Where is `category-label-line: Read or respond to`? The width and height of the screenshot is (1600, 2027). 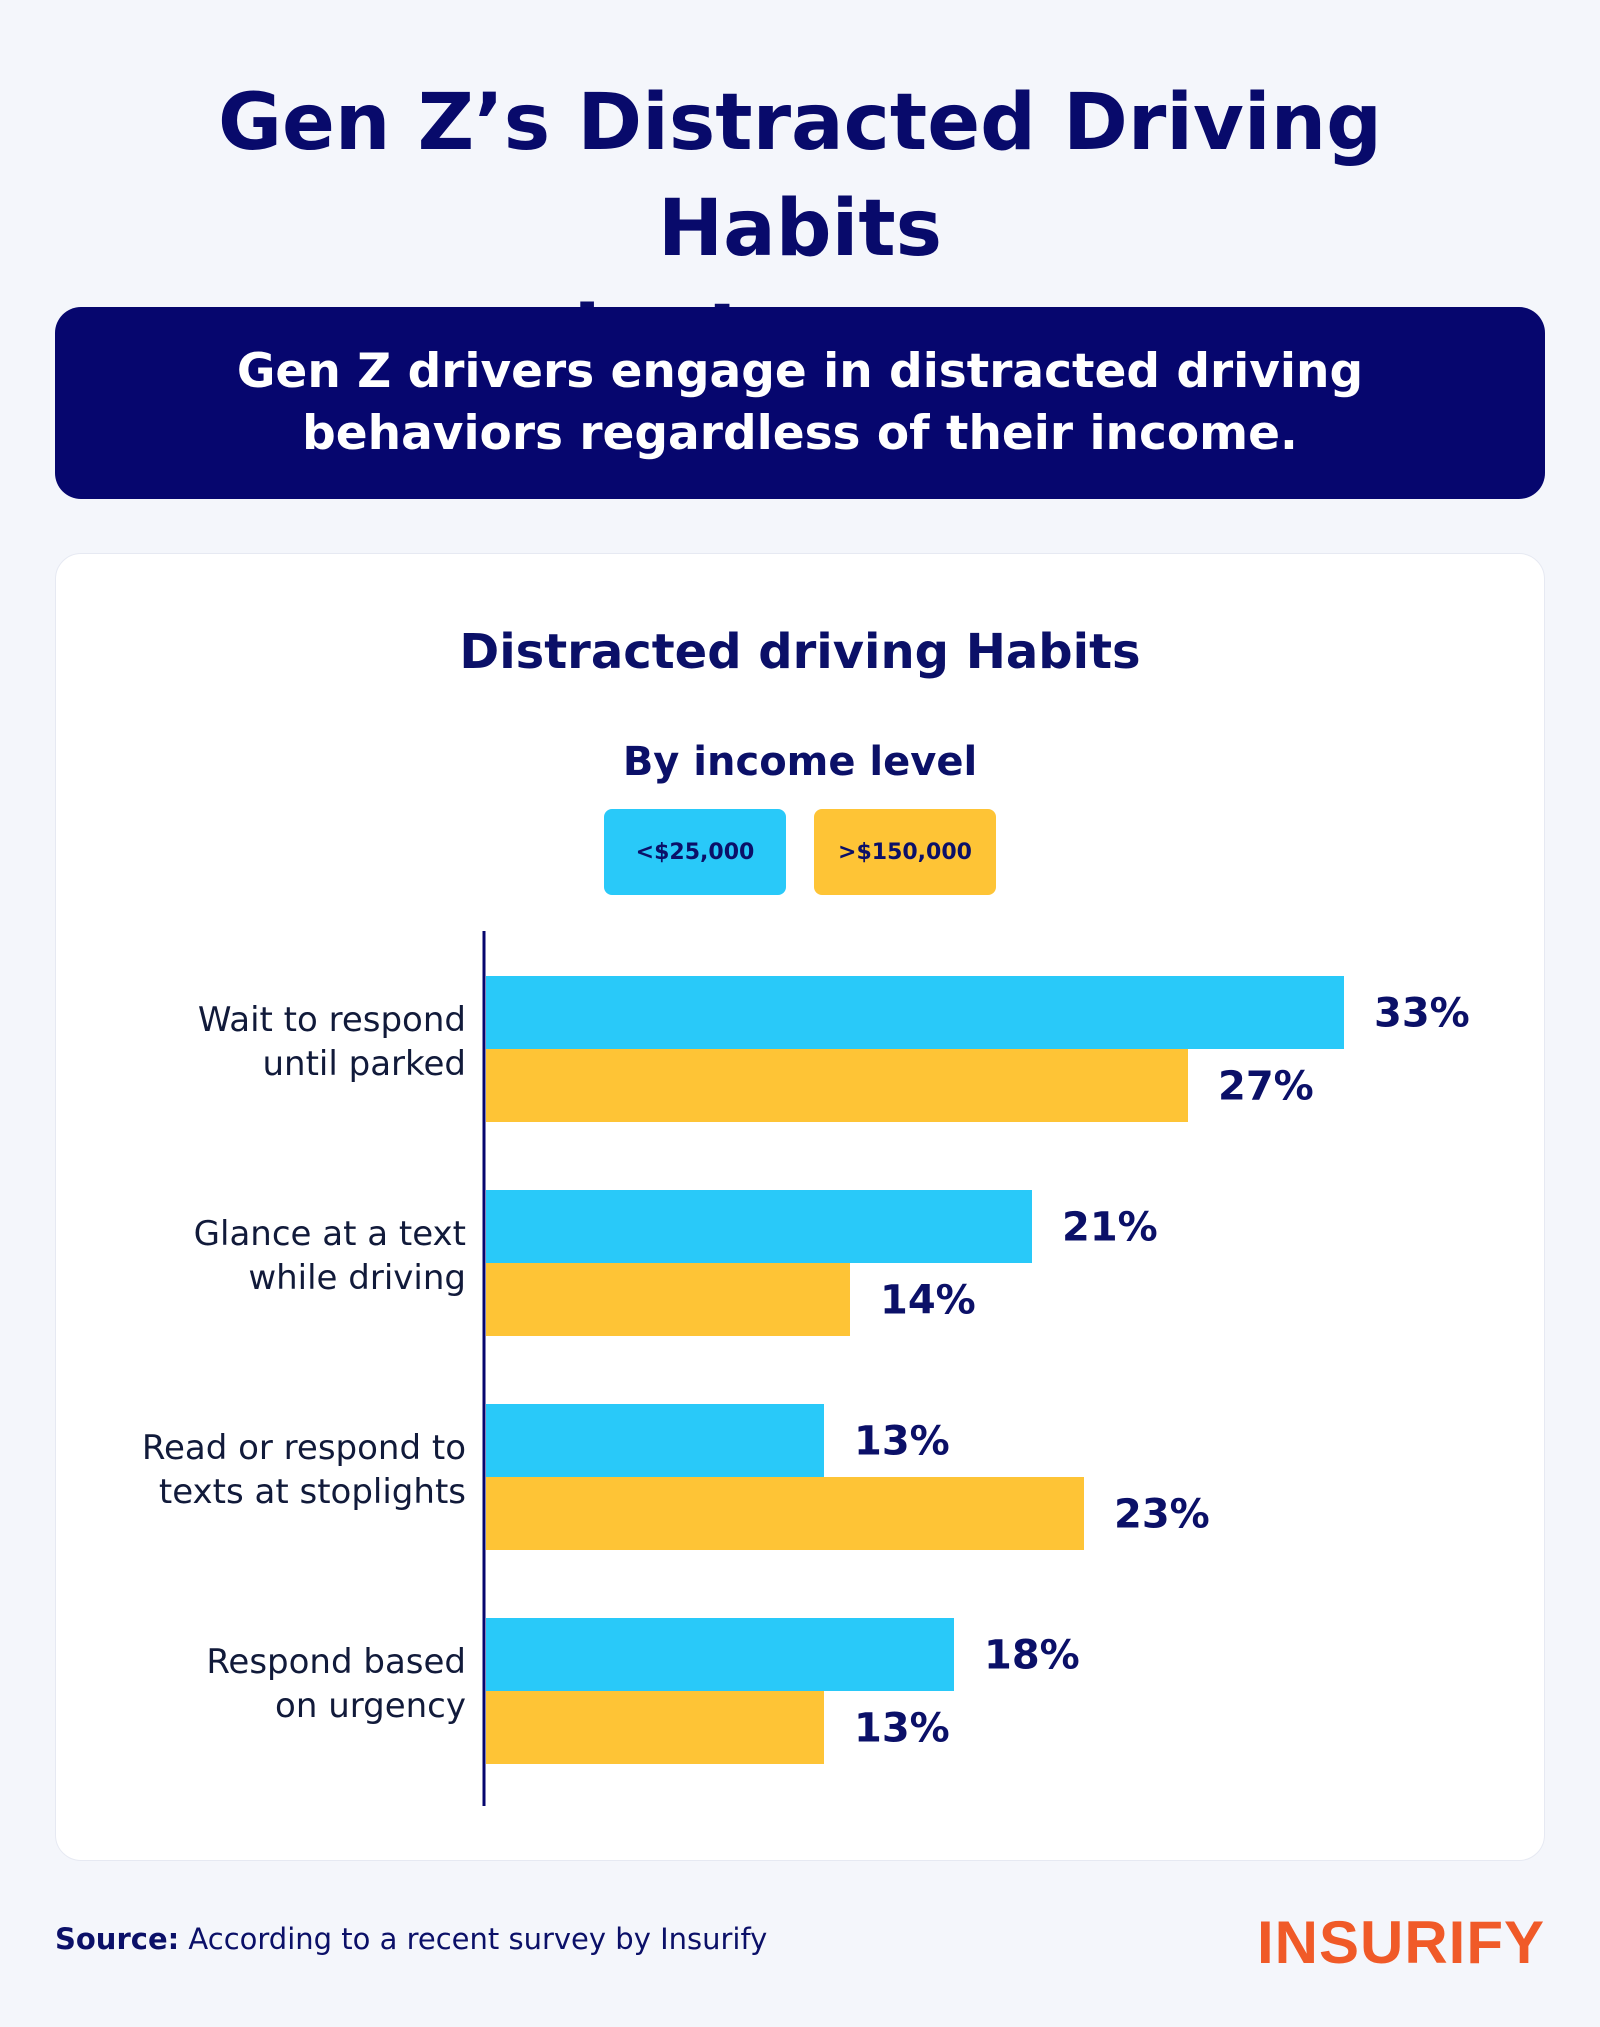 category-label-line: Read or respond to is located at coordinates (304, 1448).